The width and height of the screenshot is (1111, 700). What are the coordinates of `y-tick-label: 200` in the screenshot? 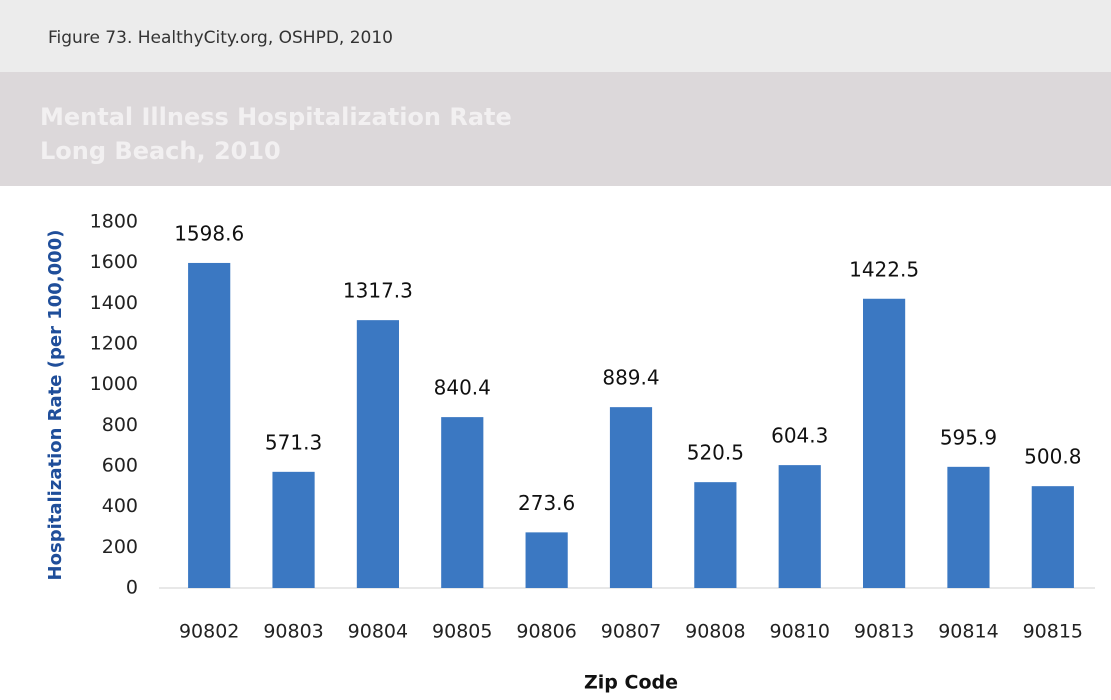 It's located at (120, 547).